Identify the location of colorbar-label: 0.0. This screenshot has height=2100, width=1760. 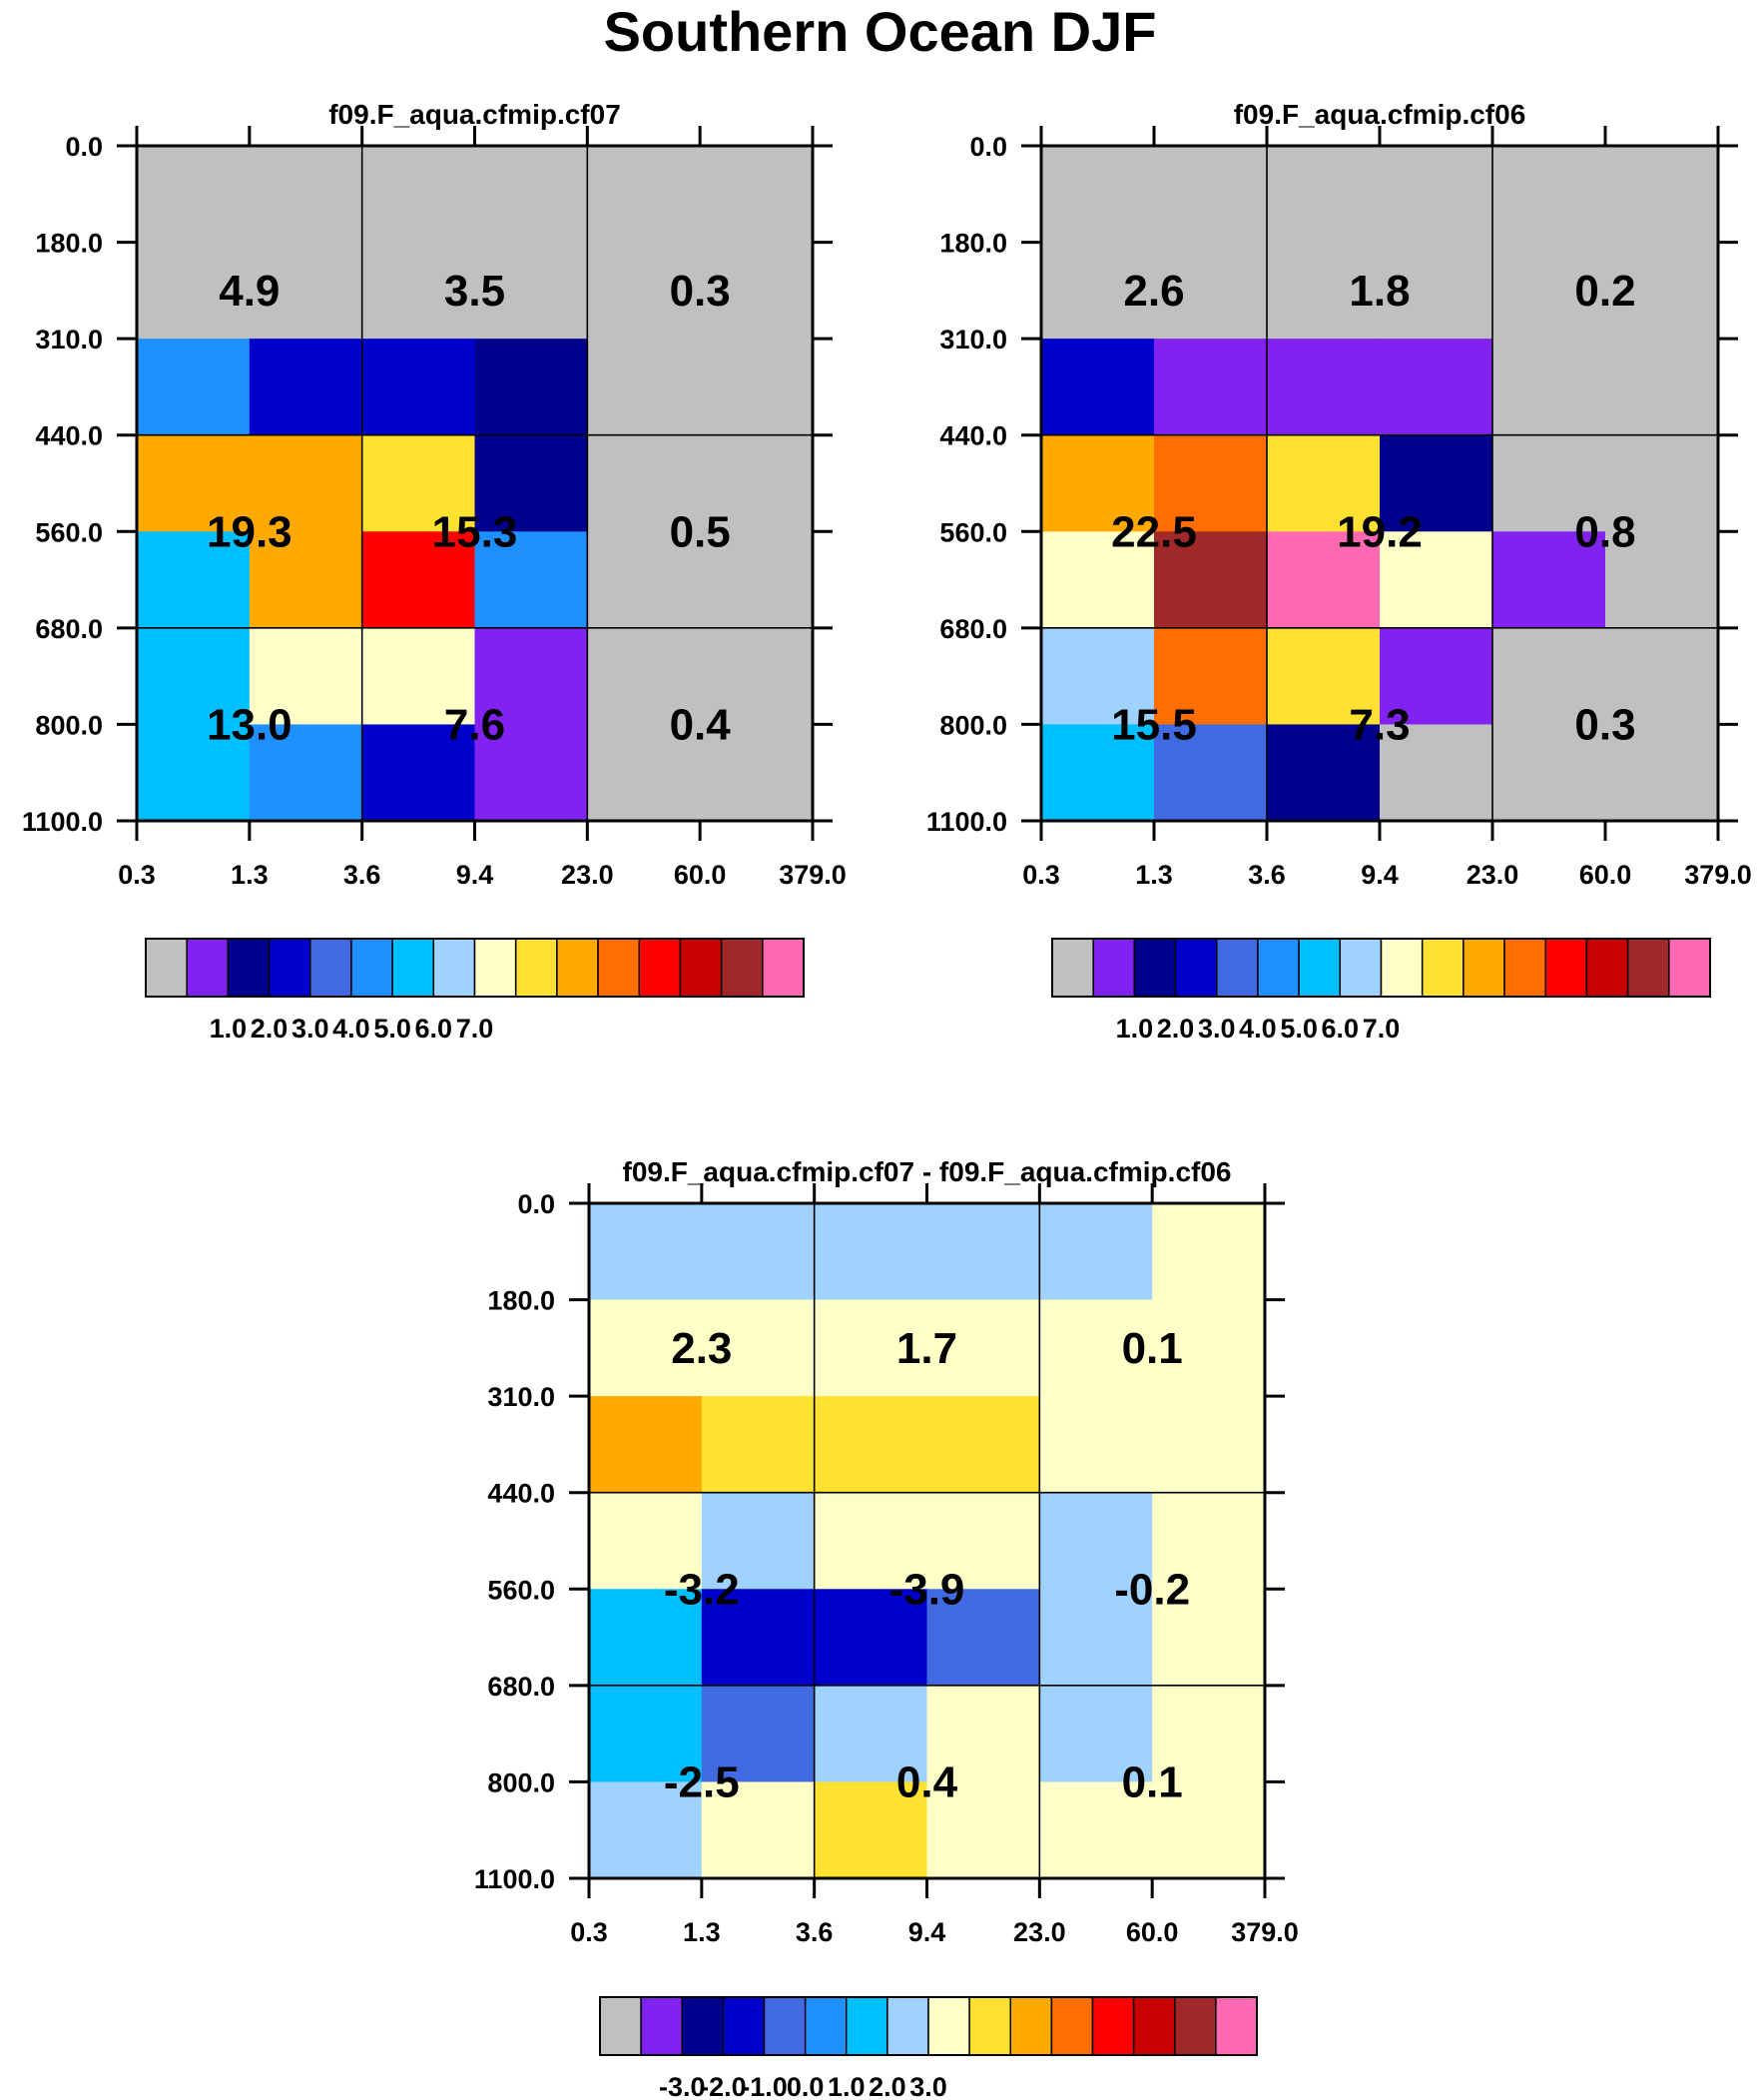
(806, 2086).